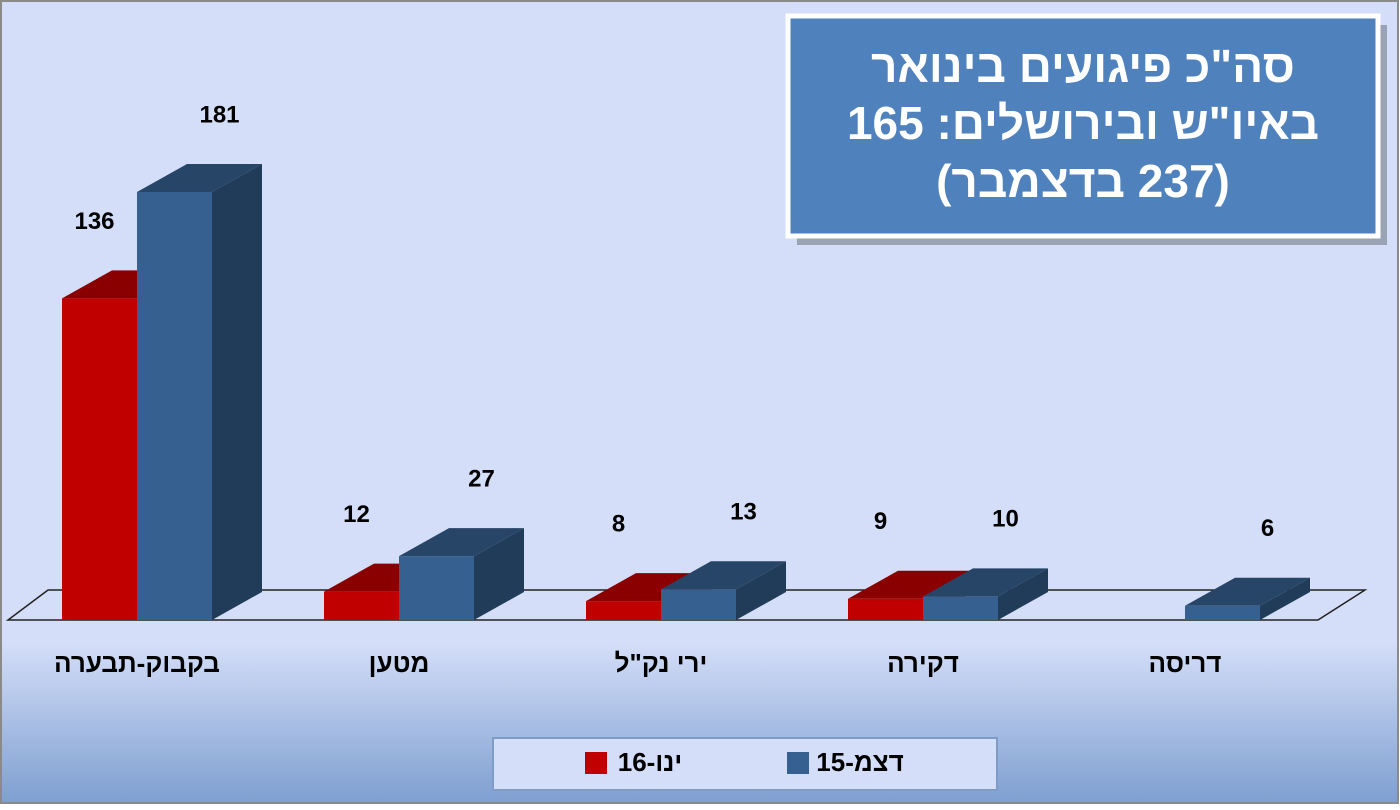 The image size is (1400, 810). What do you see at coordinates (859, 762) in the screenshot?
I see `legend-label: דצמ-15` at bounding box center [859, 762].